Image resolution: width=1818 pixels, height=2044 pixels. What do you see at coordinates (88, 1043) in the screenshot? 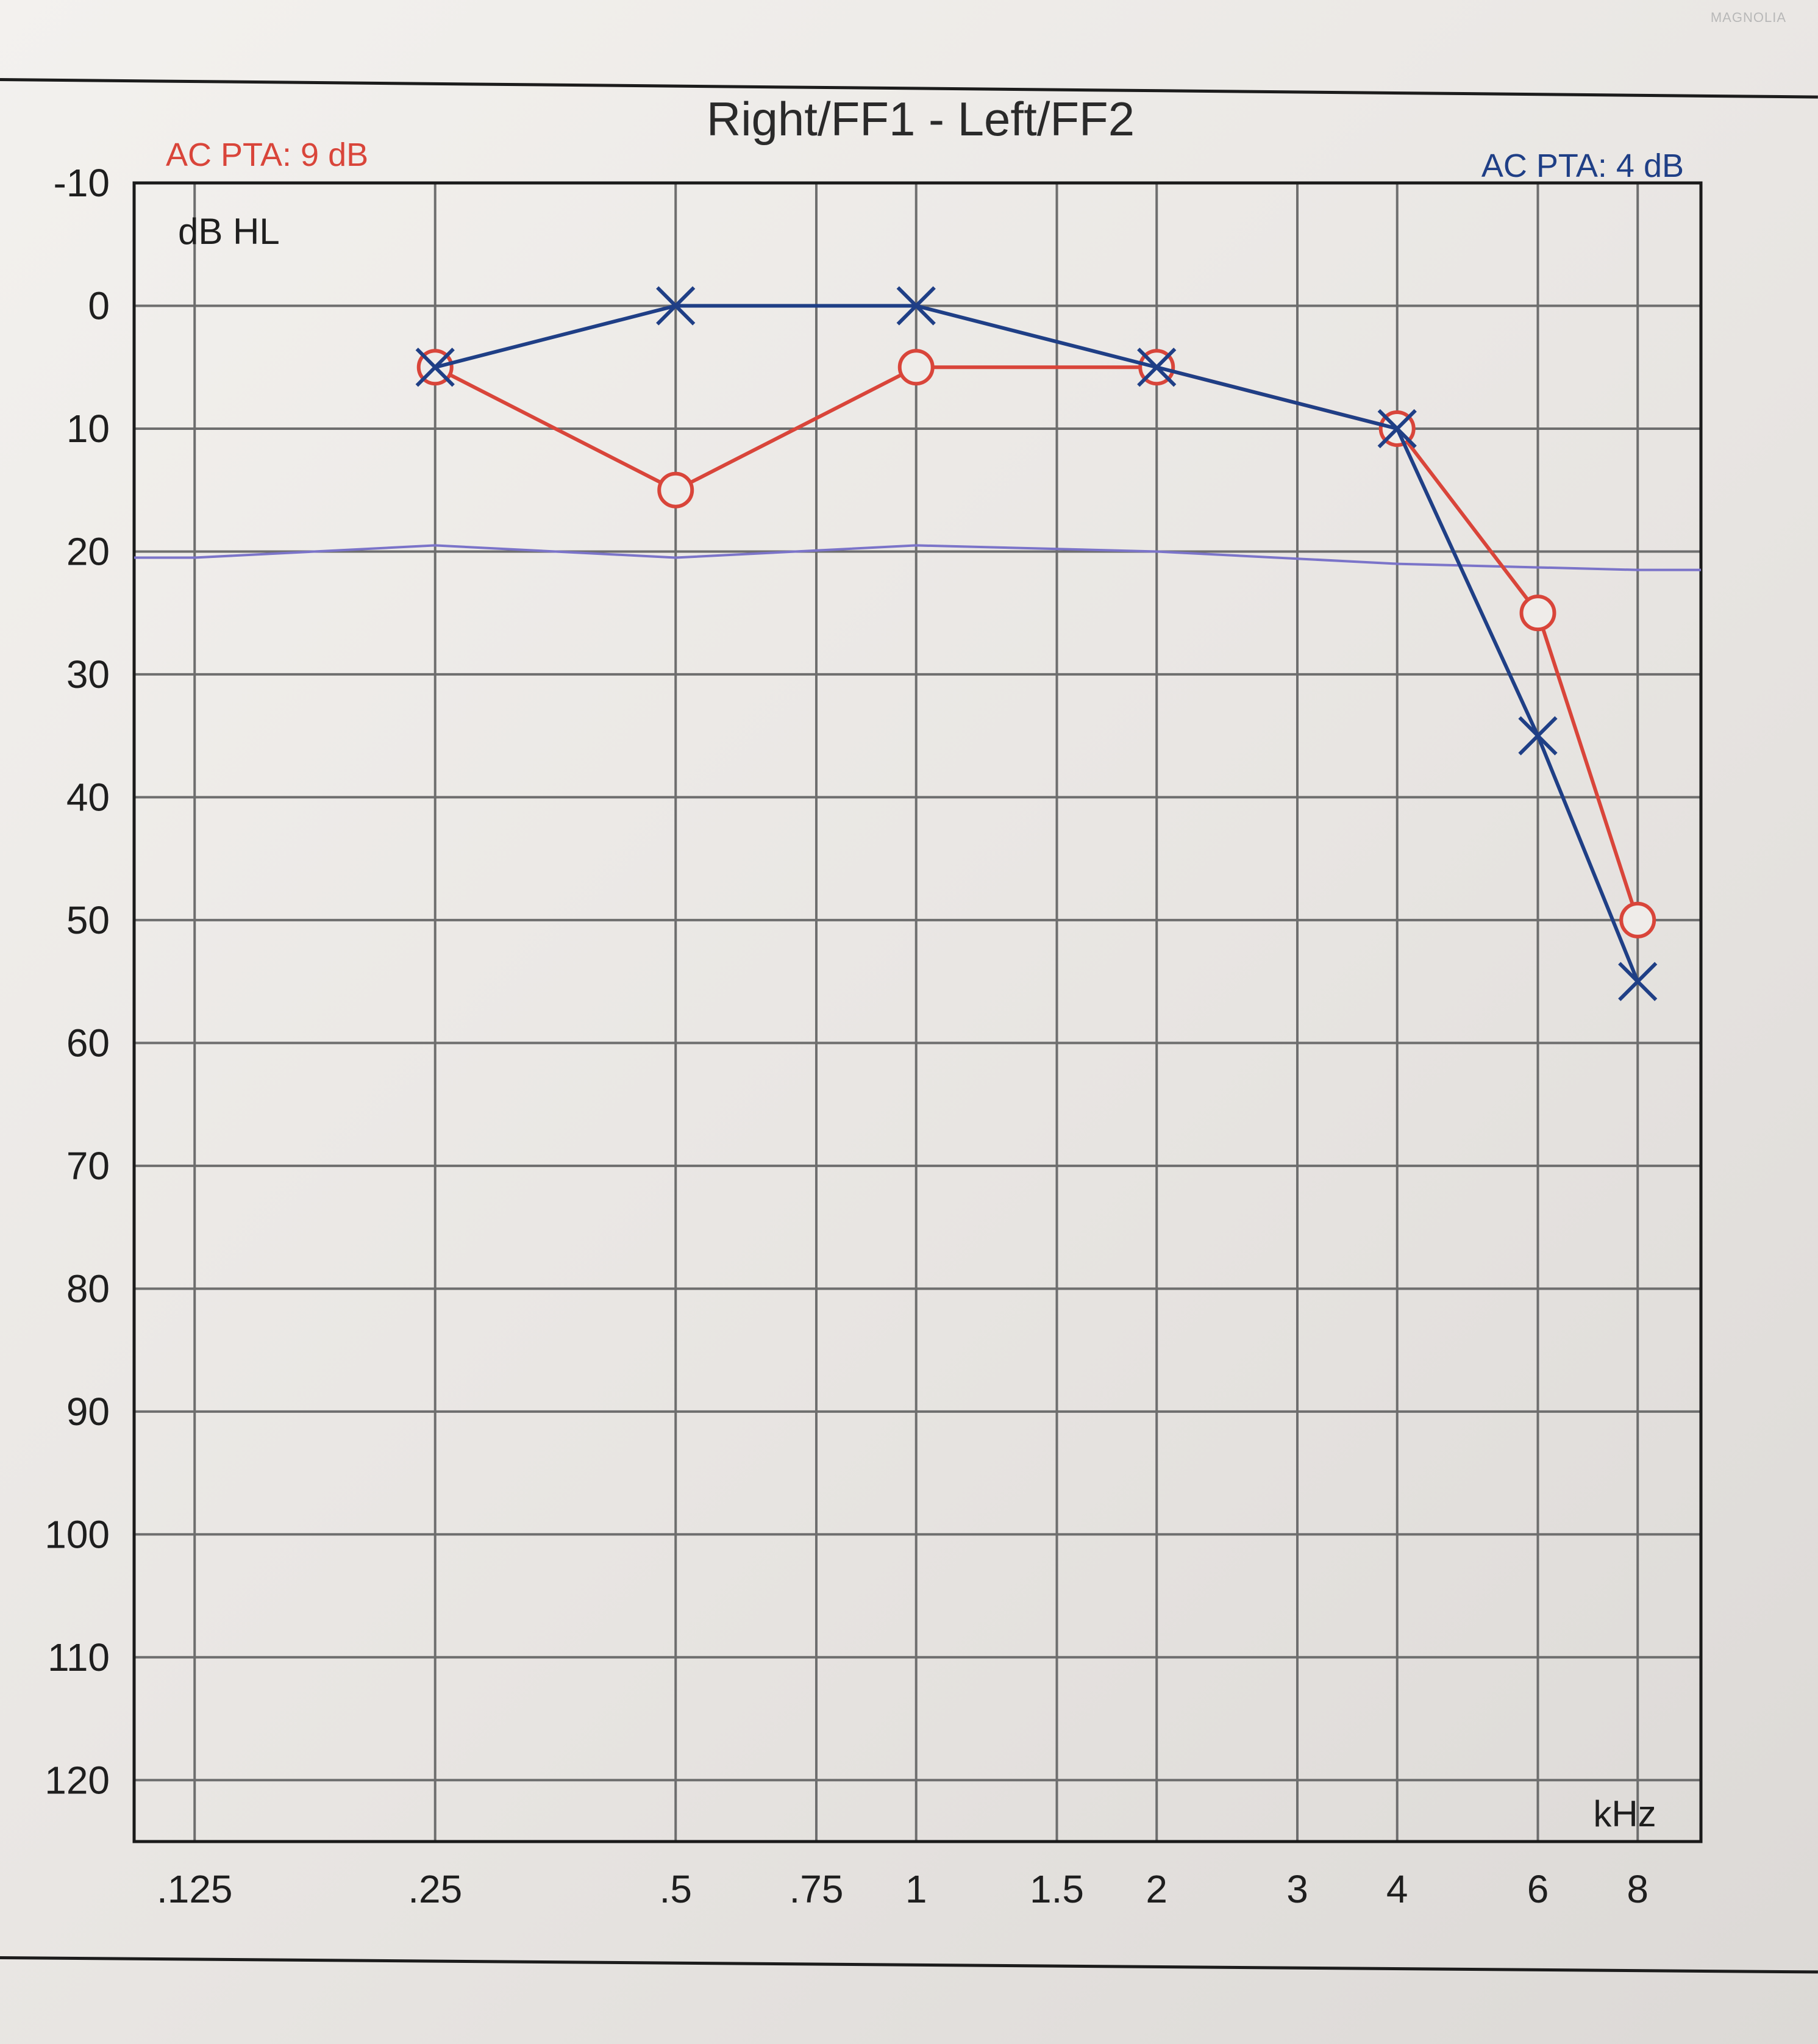
I see `y-tick-label: 60` at bounding box center [88, 1043].